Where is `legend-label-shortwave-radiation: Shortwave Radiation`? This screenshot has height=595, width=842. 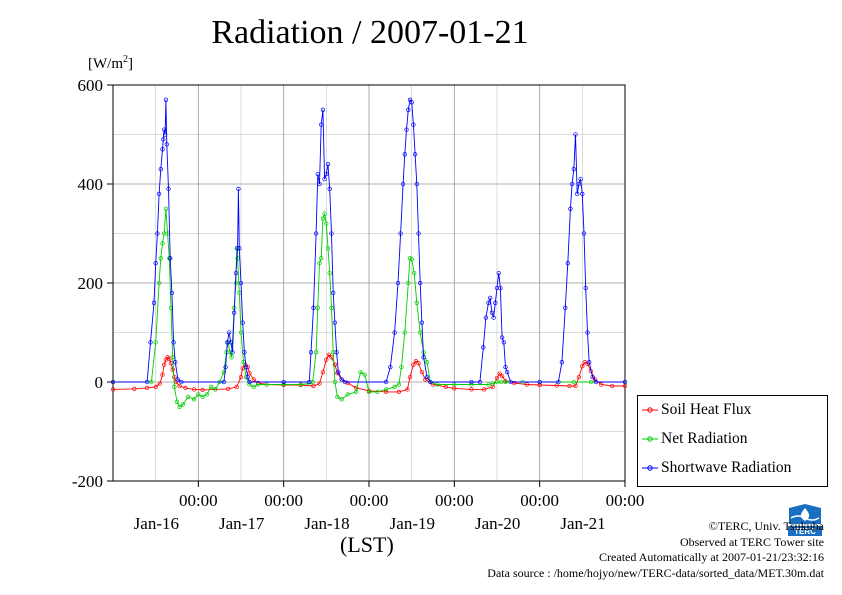
legend-label-shortwave-radiation: Shortwave Radiation is located at coordinates (726, 467).